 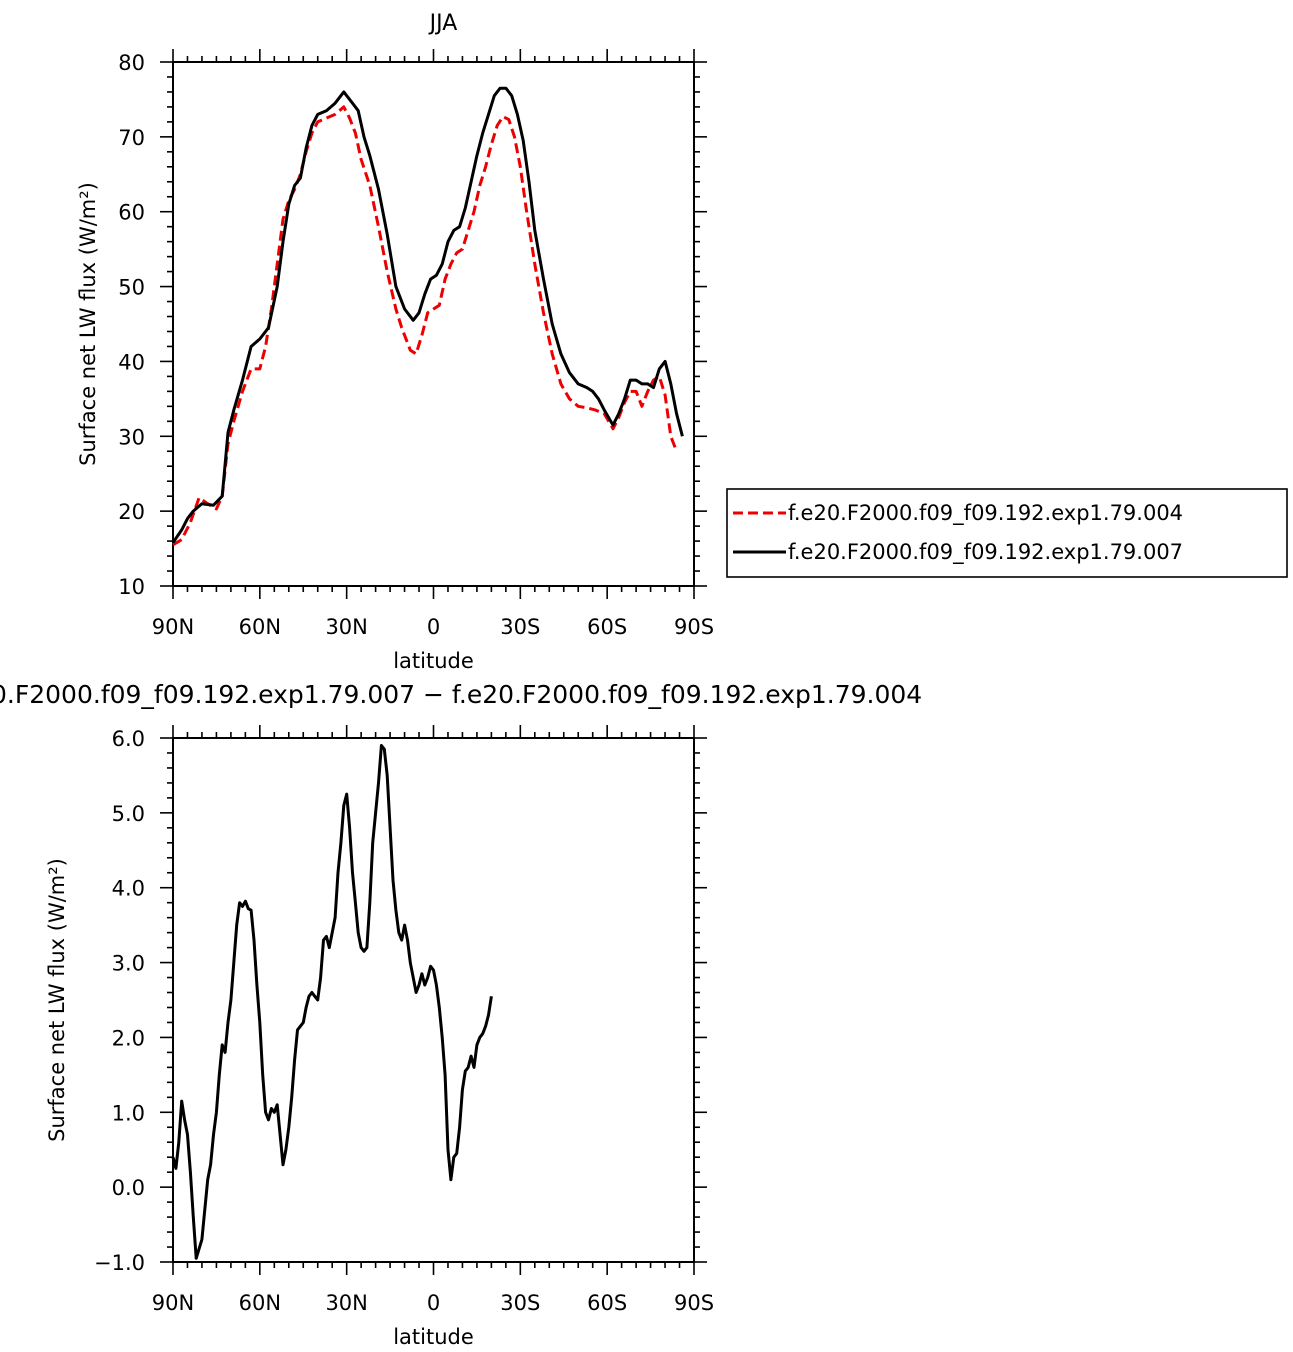 What do you see at coordinates (131, 213) in the screenshot?
I see `y-tick-label: 60` at bounding box center [131, 213].